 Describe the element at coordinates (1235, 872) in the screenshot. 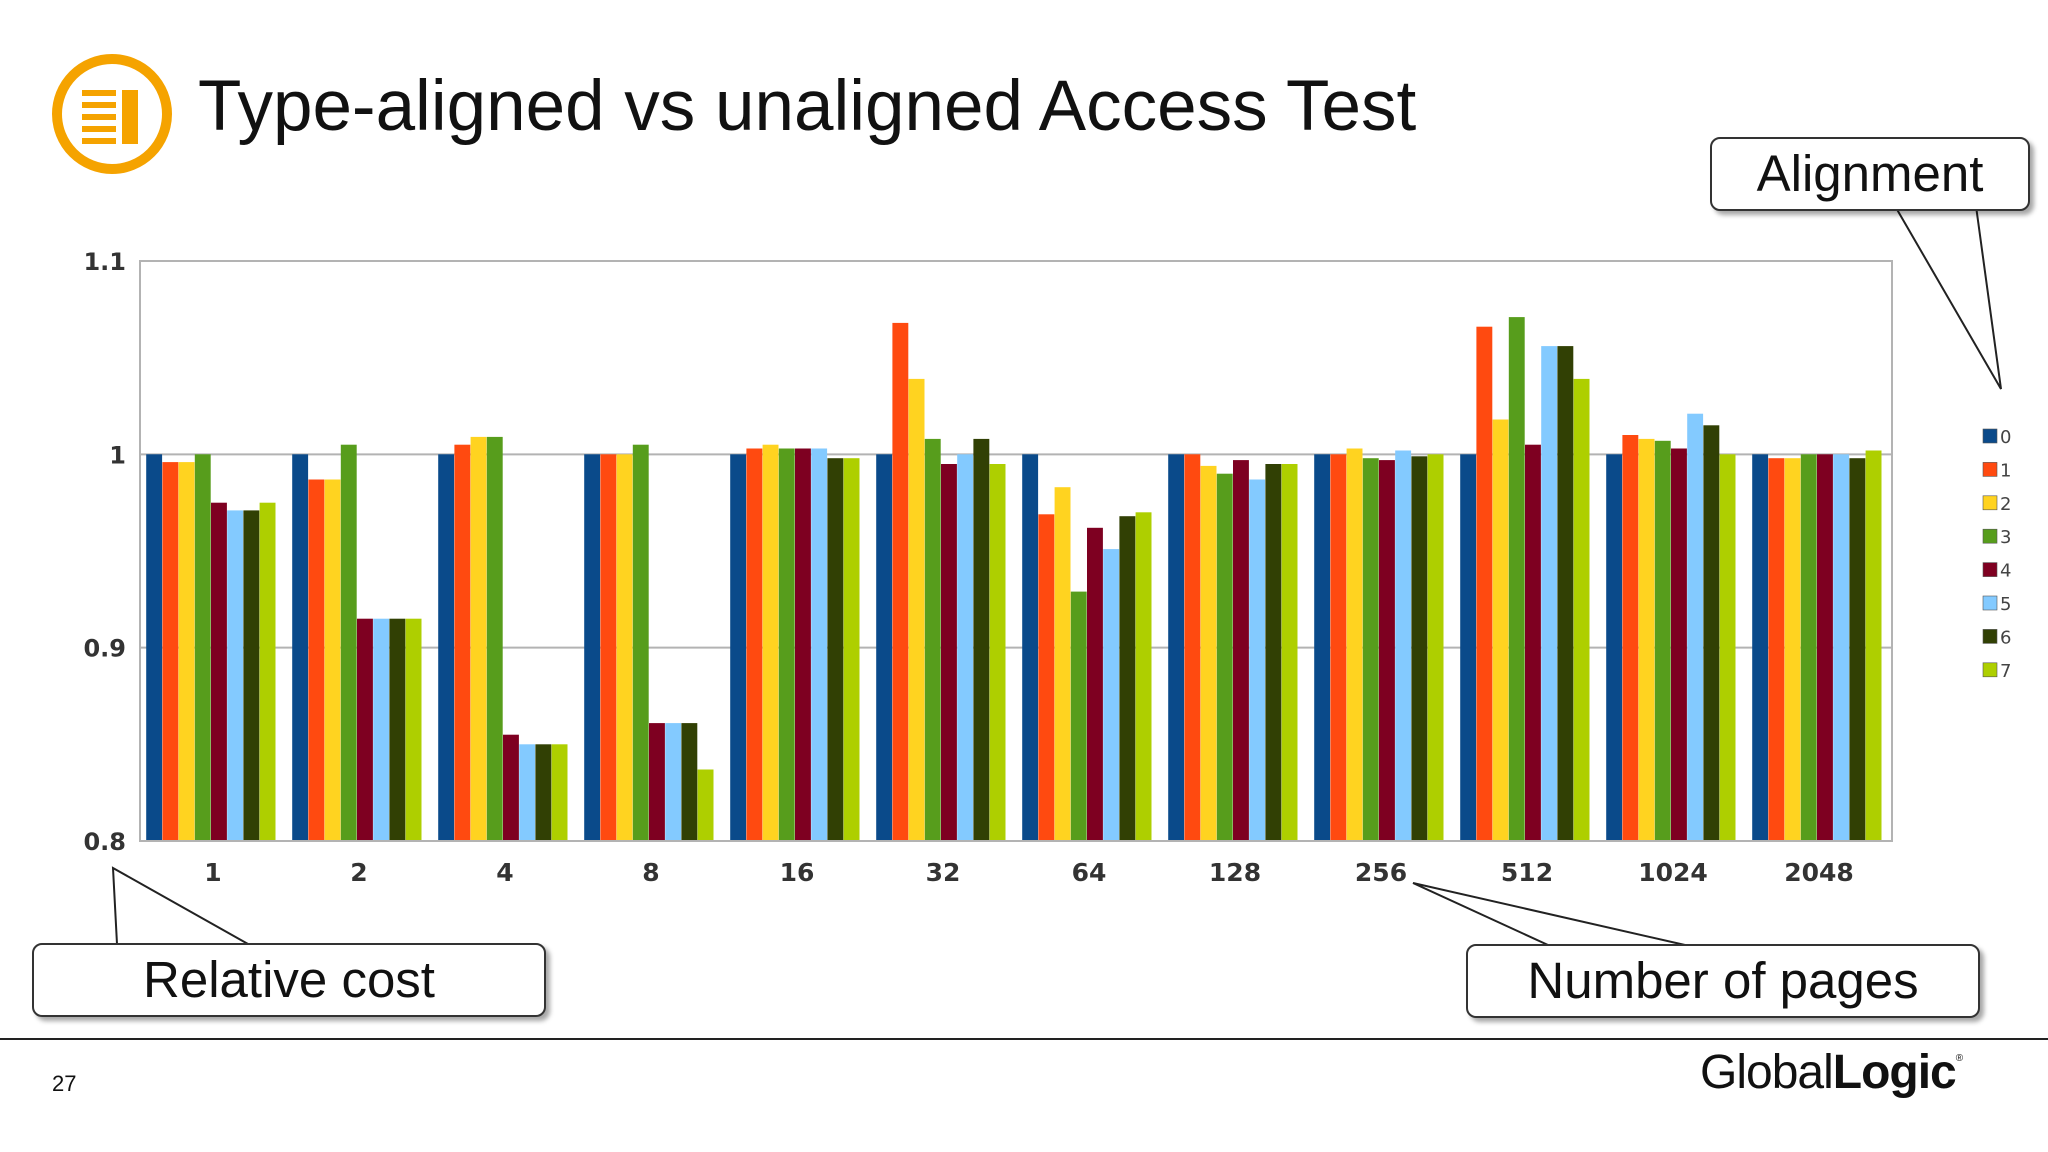

I see `x-tick-label: 128` at that location.